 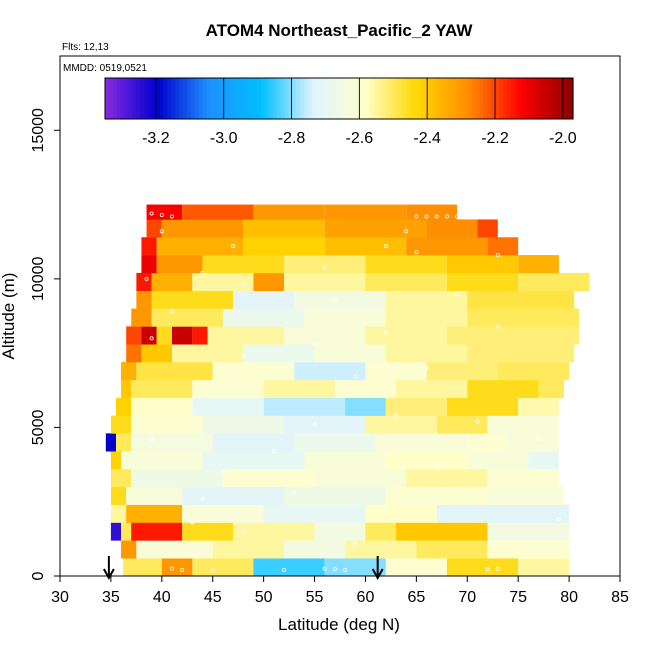 I want to click on colorbar-tick-label: -3.0, so click(x=224, y=138).